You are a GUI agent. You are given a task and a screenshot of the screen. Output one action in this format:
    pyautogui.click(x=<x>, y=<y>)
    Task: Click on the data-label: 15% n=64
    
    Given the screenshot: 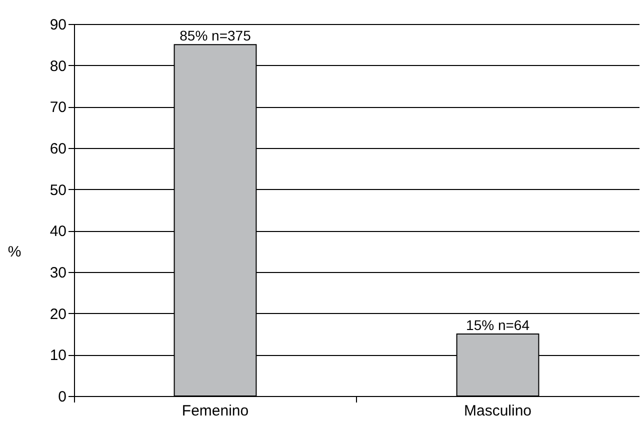 What is the action you would take?
    pyautogui.click(x=498, y=325)
    